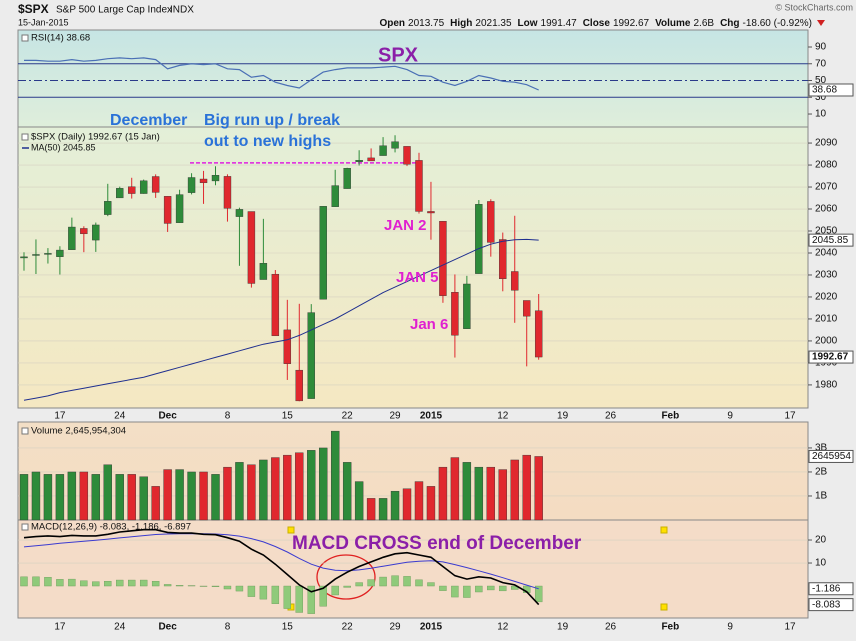  What do you see at coordinates (826, 297) in the screenshot?
I see `y-tick-label: 2020` at bounding box center [826, 297].